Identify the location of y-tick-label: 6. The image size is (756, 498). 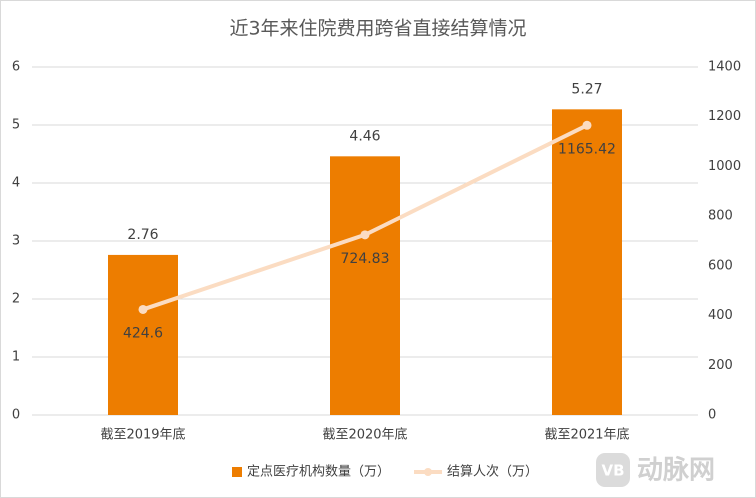
(16, 67).